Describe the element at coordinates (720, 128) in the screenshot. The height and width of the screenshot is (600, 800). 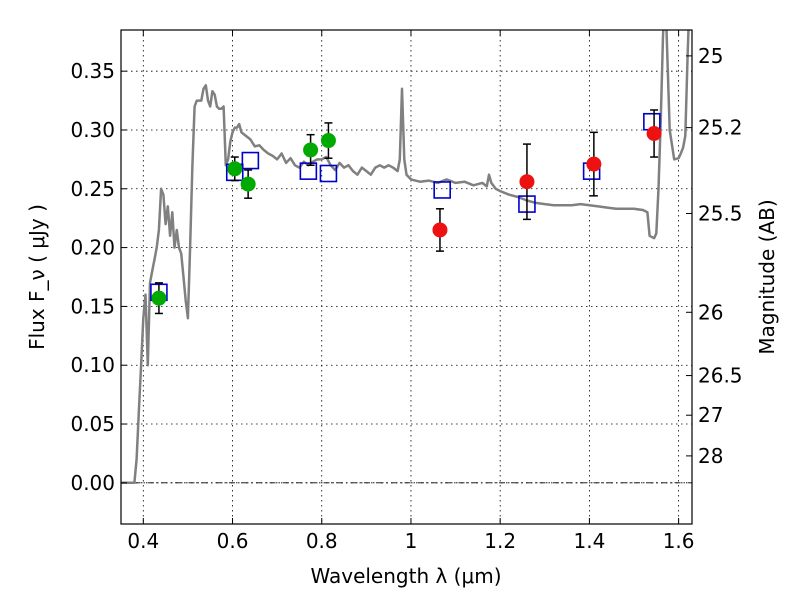
I see `y2-tick-label: 25.2` at that location.